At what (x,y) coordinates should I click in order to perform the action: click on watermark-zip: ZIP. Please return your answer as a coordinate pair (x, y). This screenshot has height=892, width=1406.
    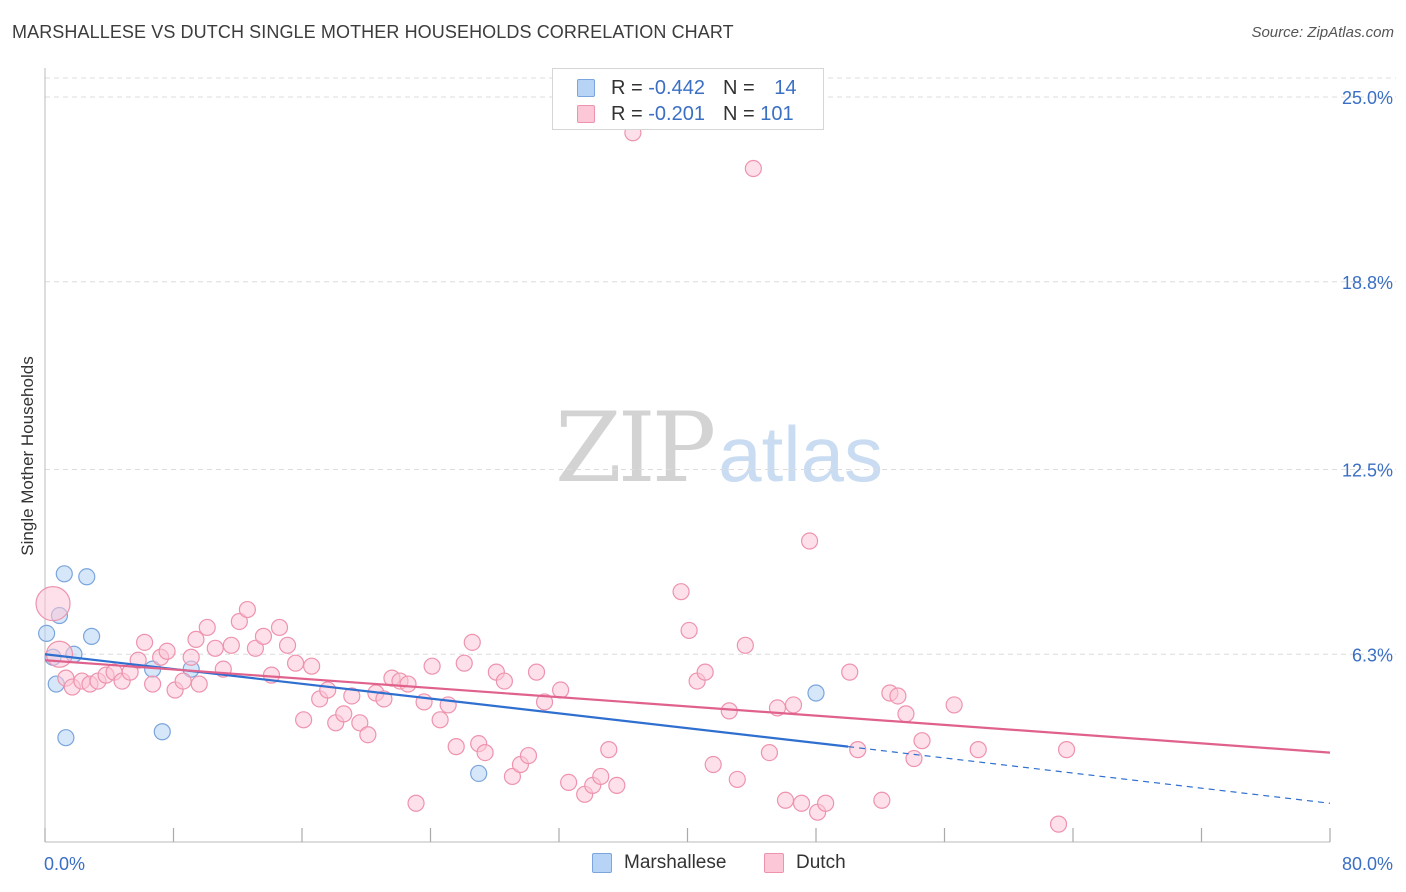
    Looking at the image, I should click on (635, 448).